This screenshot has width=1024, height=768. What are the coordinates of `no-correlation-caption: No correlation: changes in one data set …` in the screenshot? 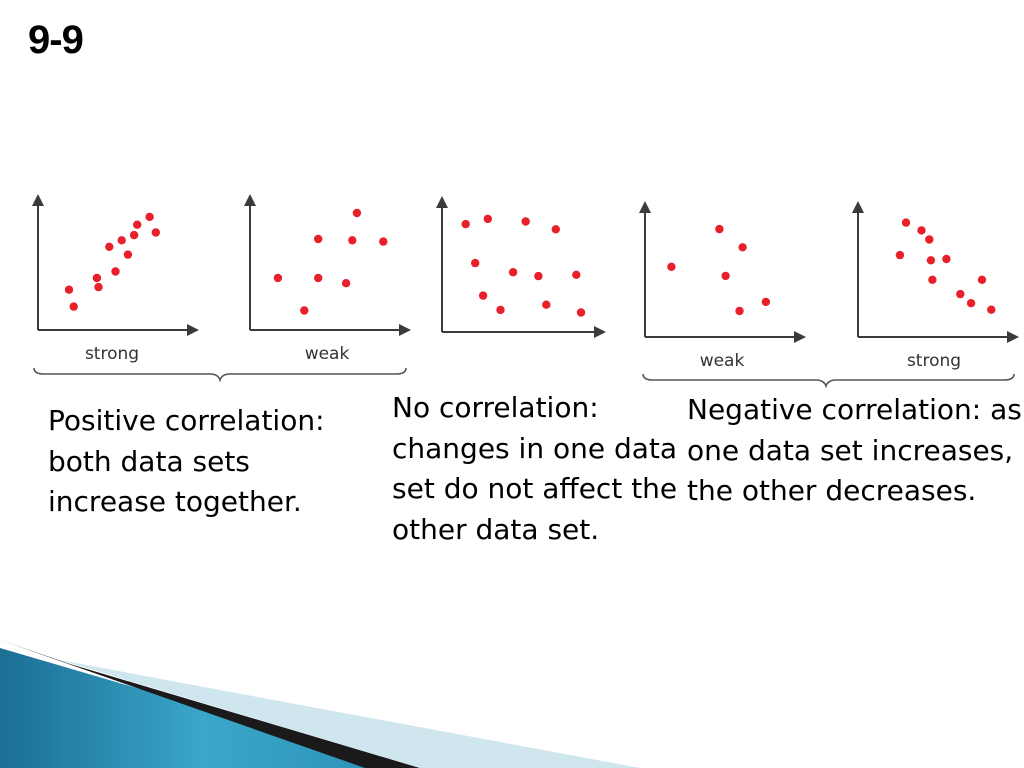 It's located at (535, 468).